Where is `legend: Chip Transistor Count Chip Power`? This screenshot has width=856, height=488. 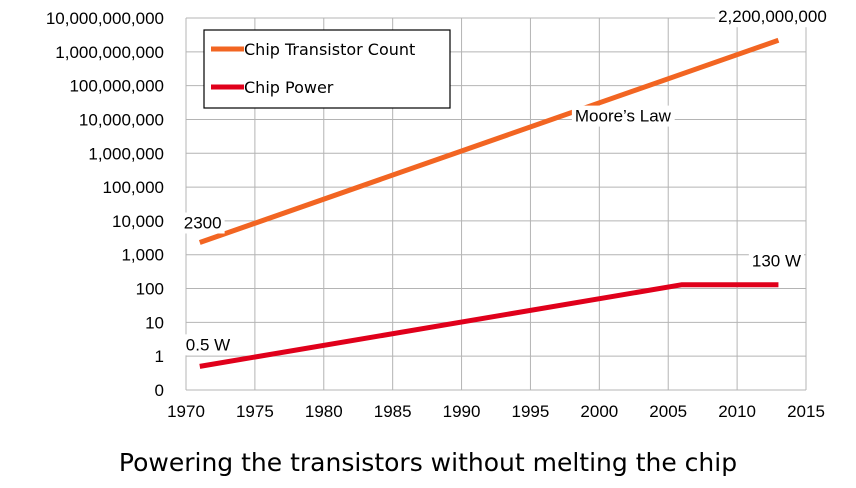 legend: Chip Transistor Count Chip Power is located at coordinates (327, 69).